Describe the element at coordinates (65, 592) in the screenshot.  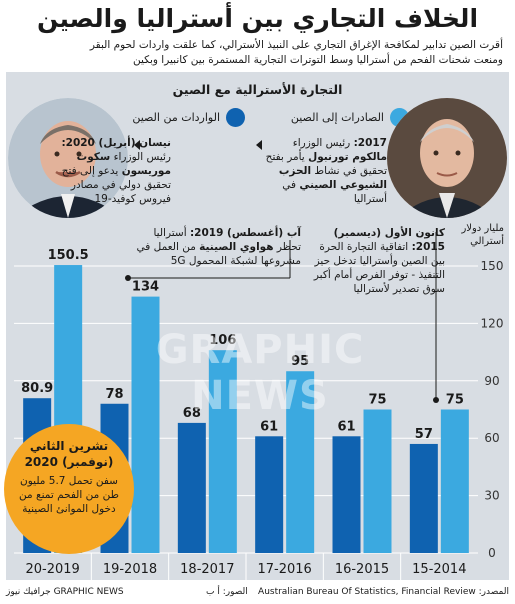
I see `brand-credit: GRAPHIC NEWS جرافيك نيوز` at that location.